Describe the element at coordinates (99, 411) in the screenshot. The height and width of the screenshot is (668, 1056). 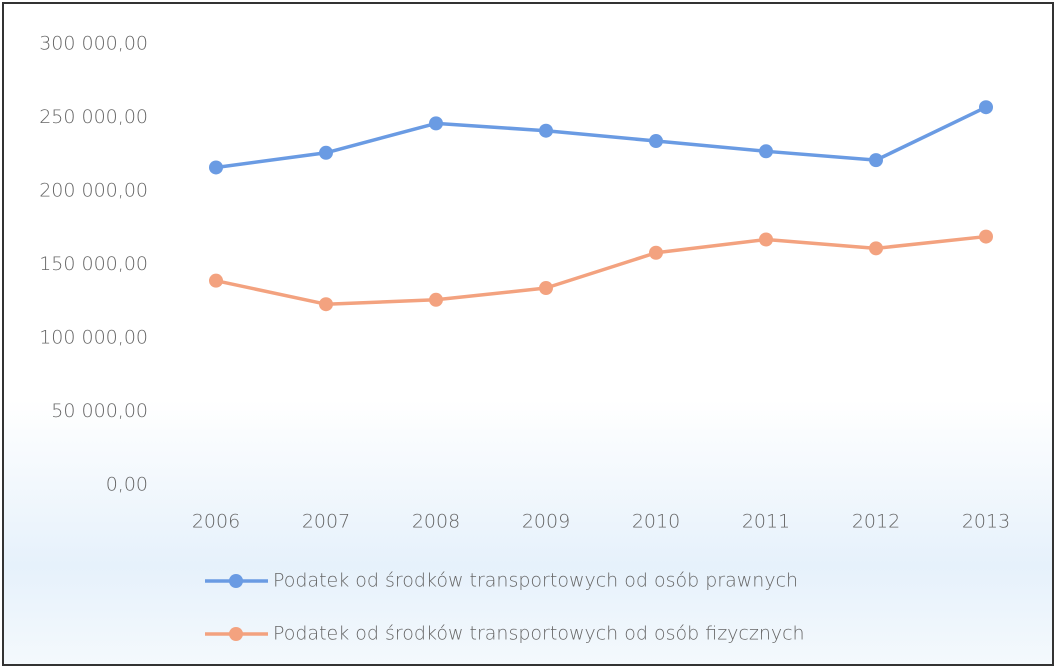
I see `y-tick-label: 50 000,00` at that location.